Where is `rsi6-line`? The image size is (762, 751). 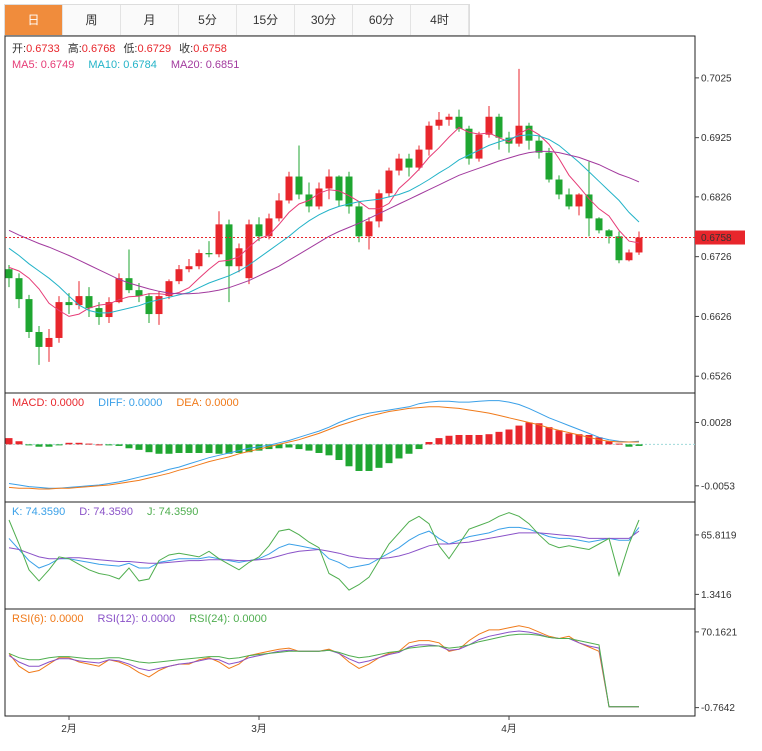
rsi6-line is located at coordinates (323, 666).